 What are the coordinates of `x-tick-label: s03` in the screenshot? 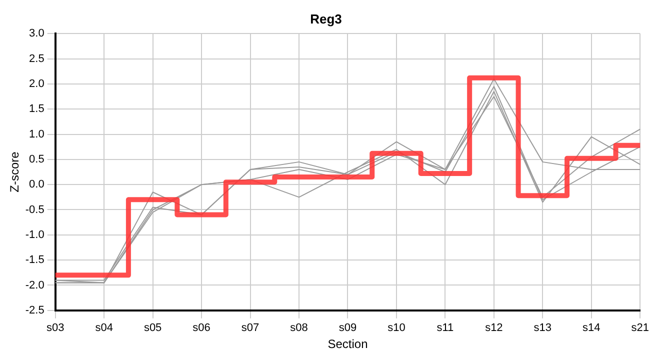 It's located at (55, 328).